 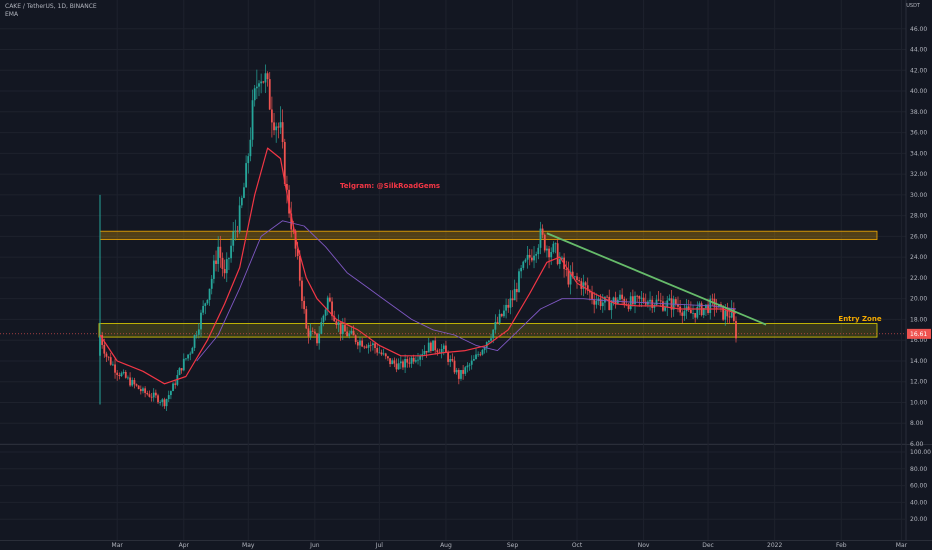 What do you see at coordinates (466, 291) in the screenshot?
I see `ema-slow-line` at bounding box center [466, 291].